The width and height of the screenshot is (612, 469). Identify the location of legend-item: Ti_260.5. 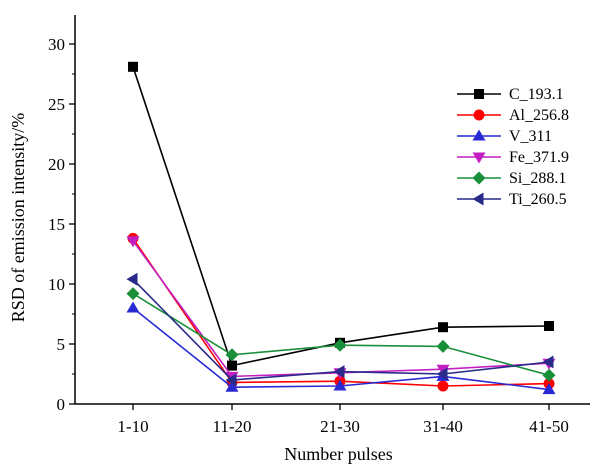
(512, 199).